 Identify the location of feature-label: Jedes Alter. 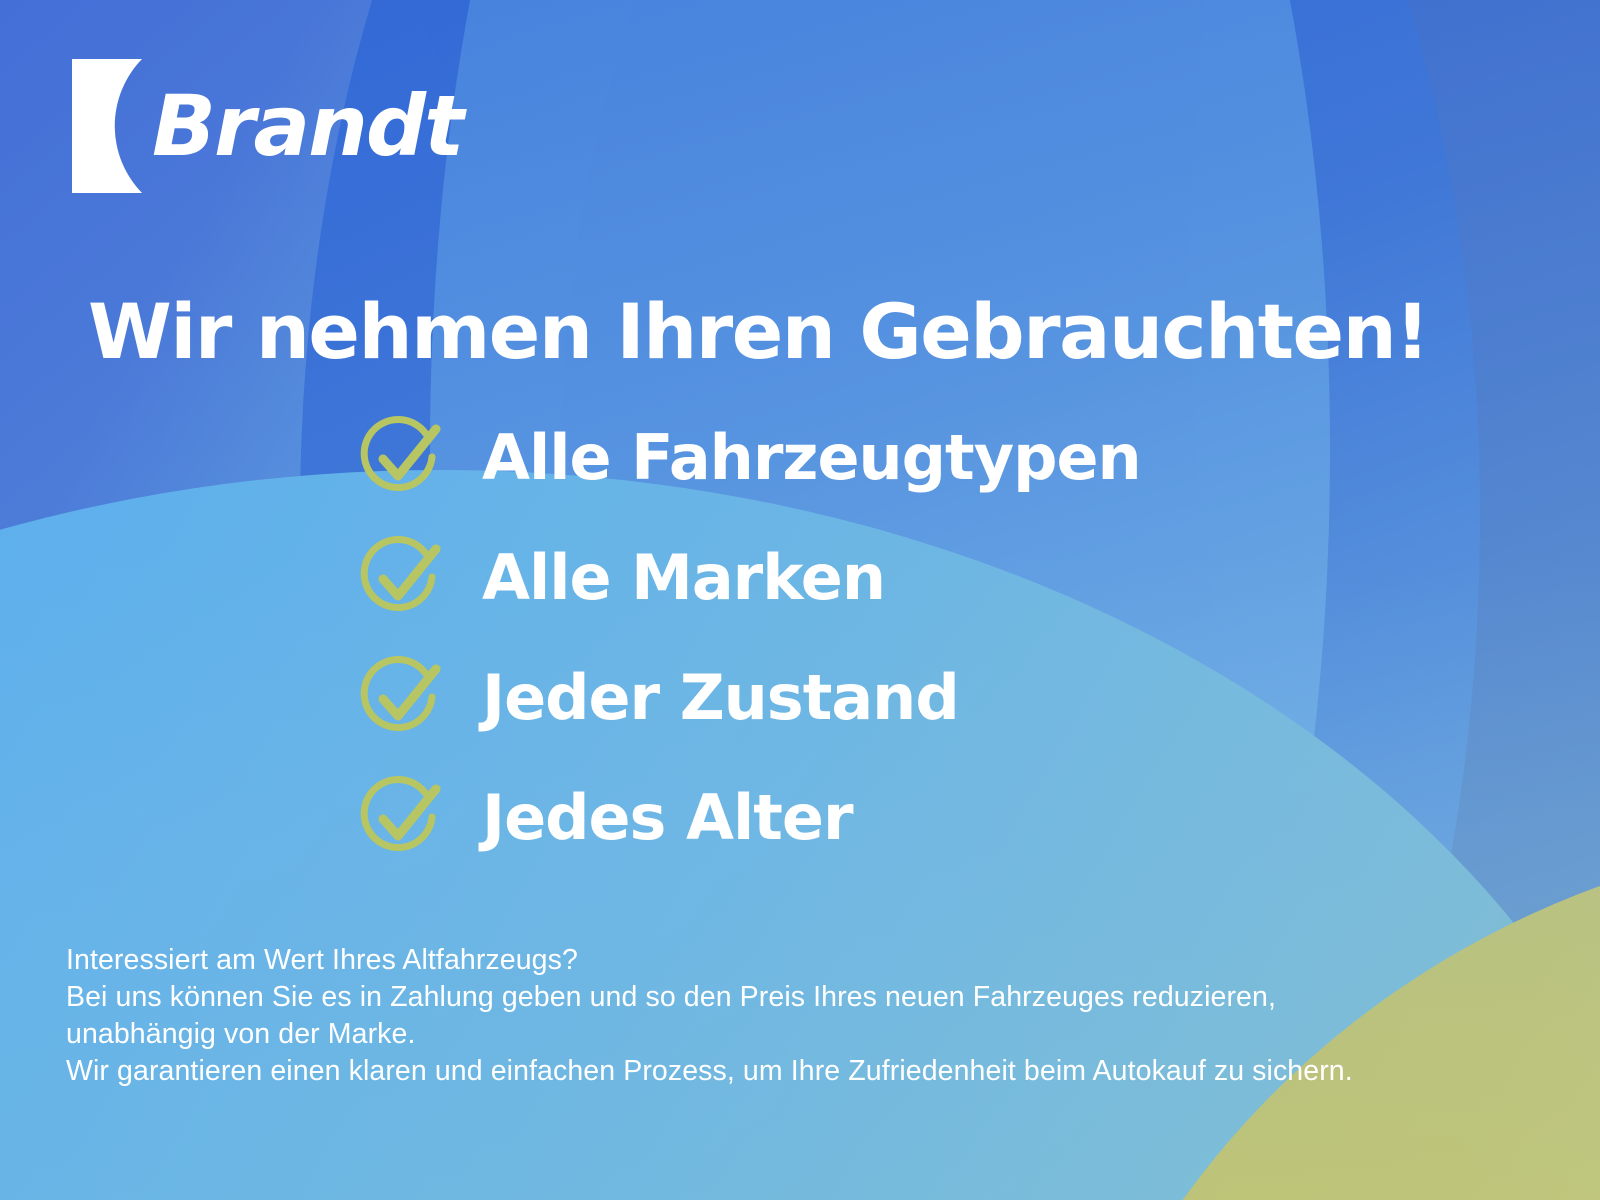
(668, 817).